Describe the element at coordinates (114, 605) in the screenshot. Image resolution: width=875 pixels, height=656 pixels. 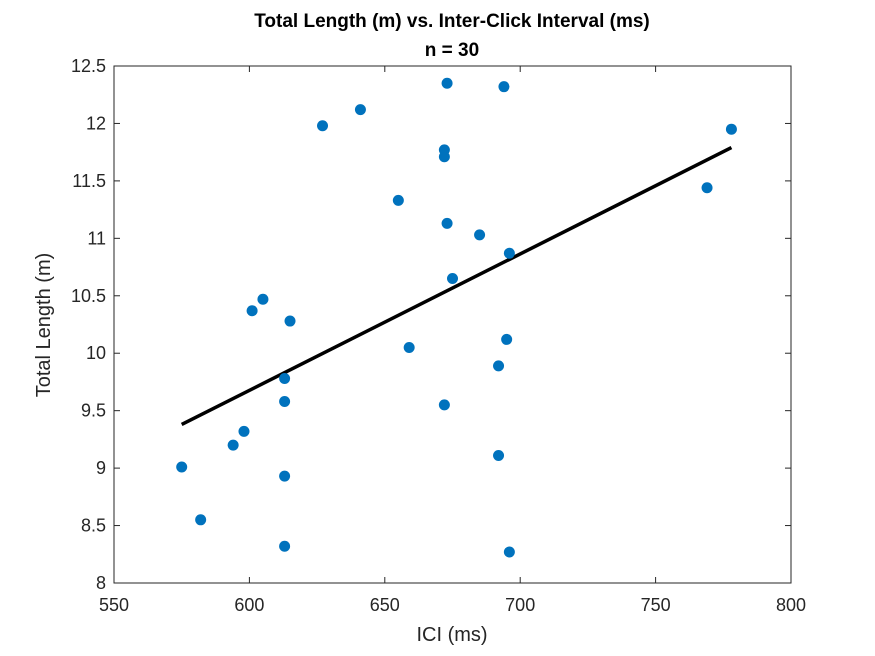
I see `x-tick-label: 550` at that location.